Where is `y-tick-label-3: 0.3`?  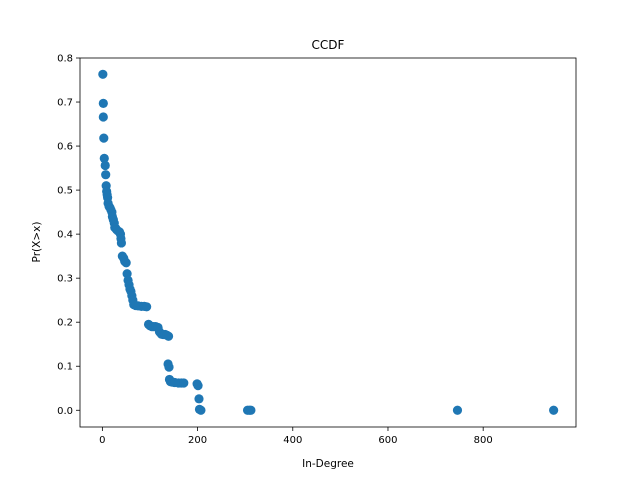 y-tick-label-3: 0.3 is located at coordinates (65, 279).